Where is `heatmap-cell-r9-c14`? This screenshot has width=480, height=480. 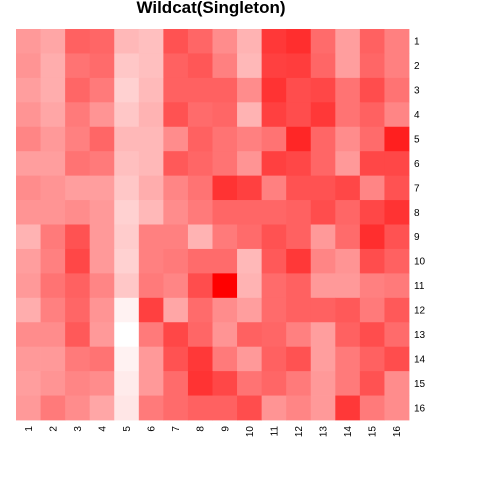
heatmap-cell-r9-c14 is located at coordinates (348, 237).